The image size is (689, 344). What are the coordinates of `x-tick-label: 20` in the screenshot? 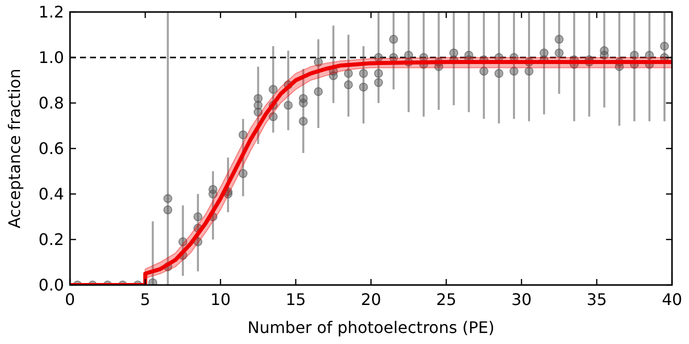 It's located at (371, 299).